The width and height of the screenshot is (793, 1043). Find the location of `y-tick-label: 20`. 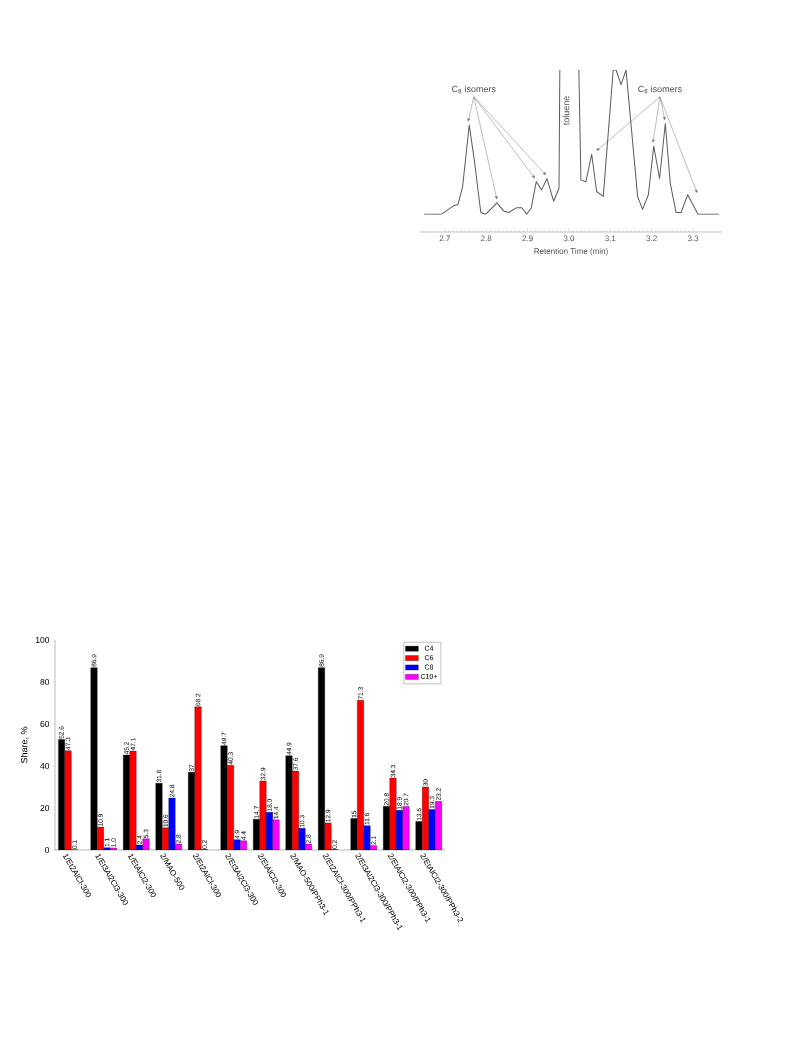

y-tick-label: 20 is located at coordinates (45, 807).